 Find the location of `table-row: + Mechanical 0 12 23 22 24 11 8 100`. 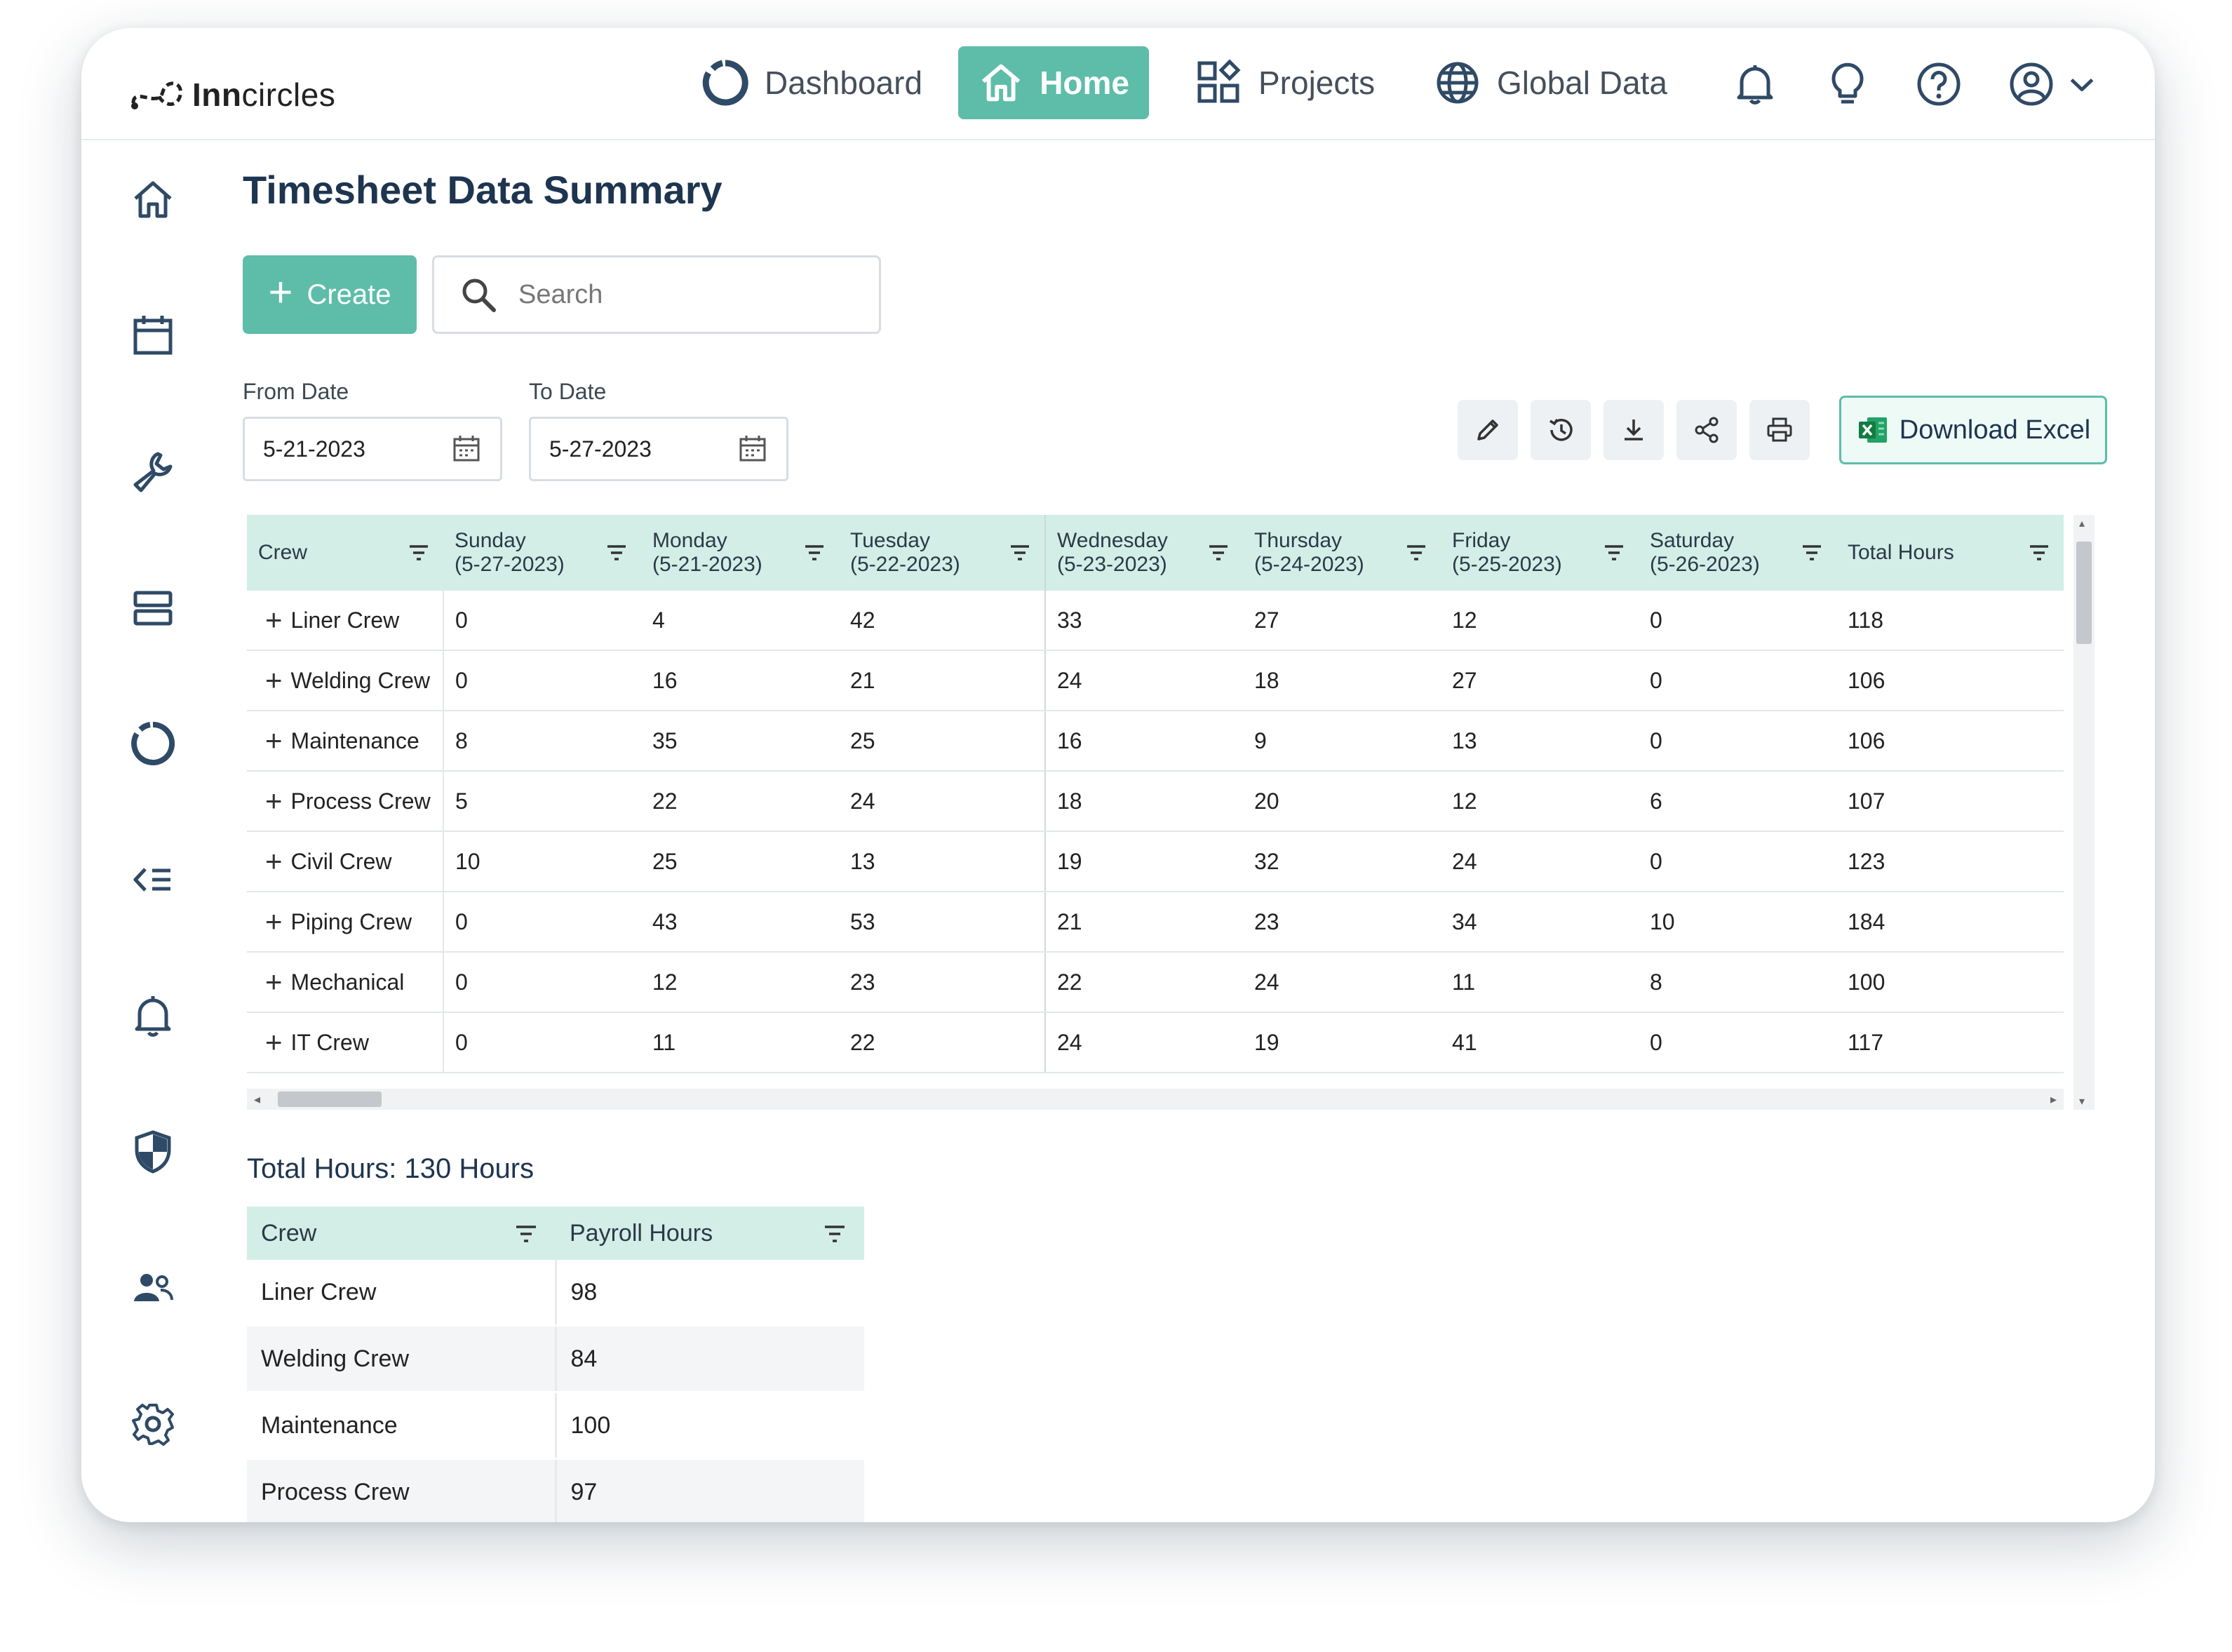

table-row: + Mechanical 0 12 23 22 24 11 8 100 is located at coordinates (1155, 982).